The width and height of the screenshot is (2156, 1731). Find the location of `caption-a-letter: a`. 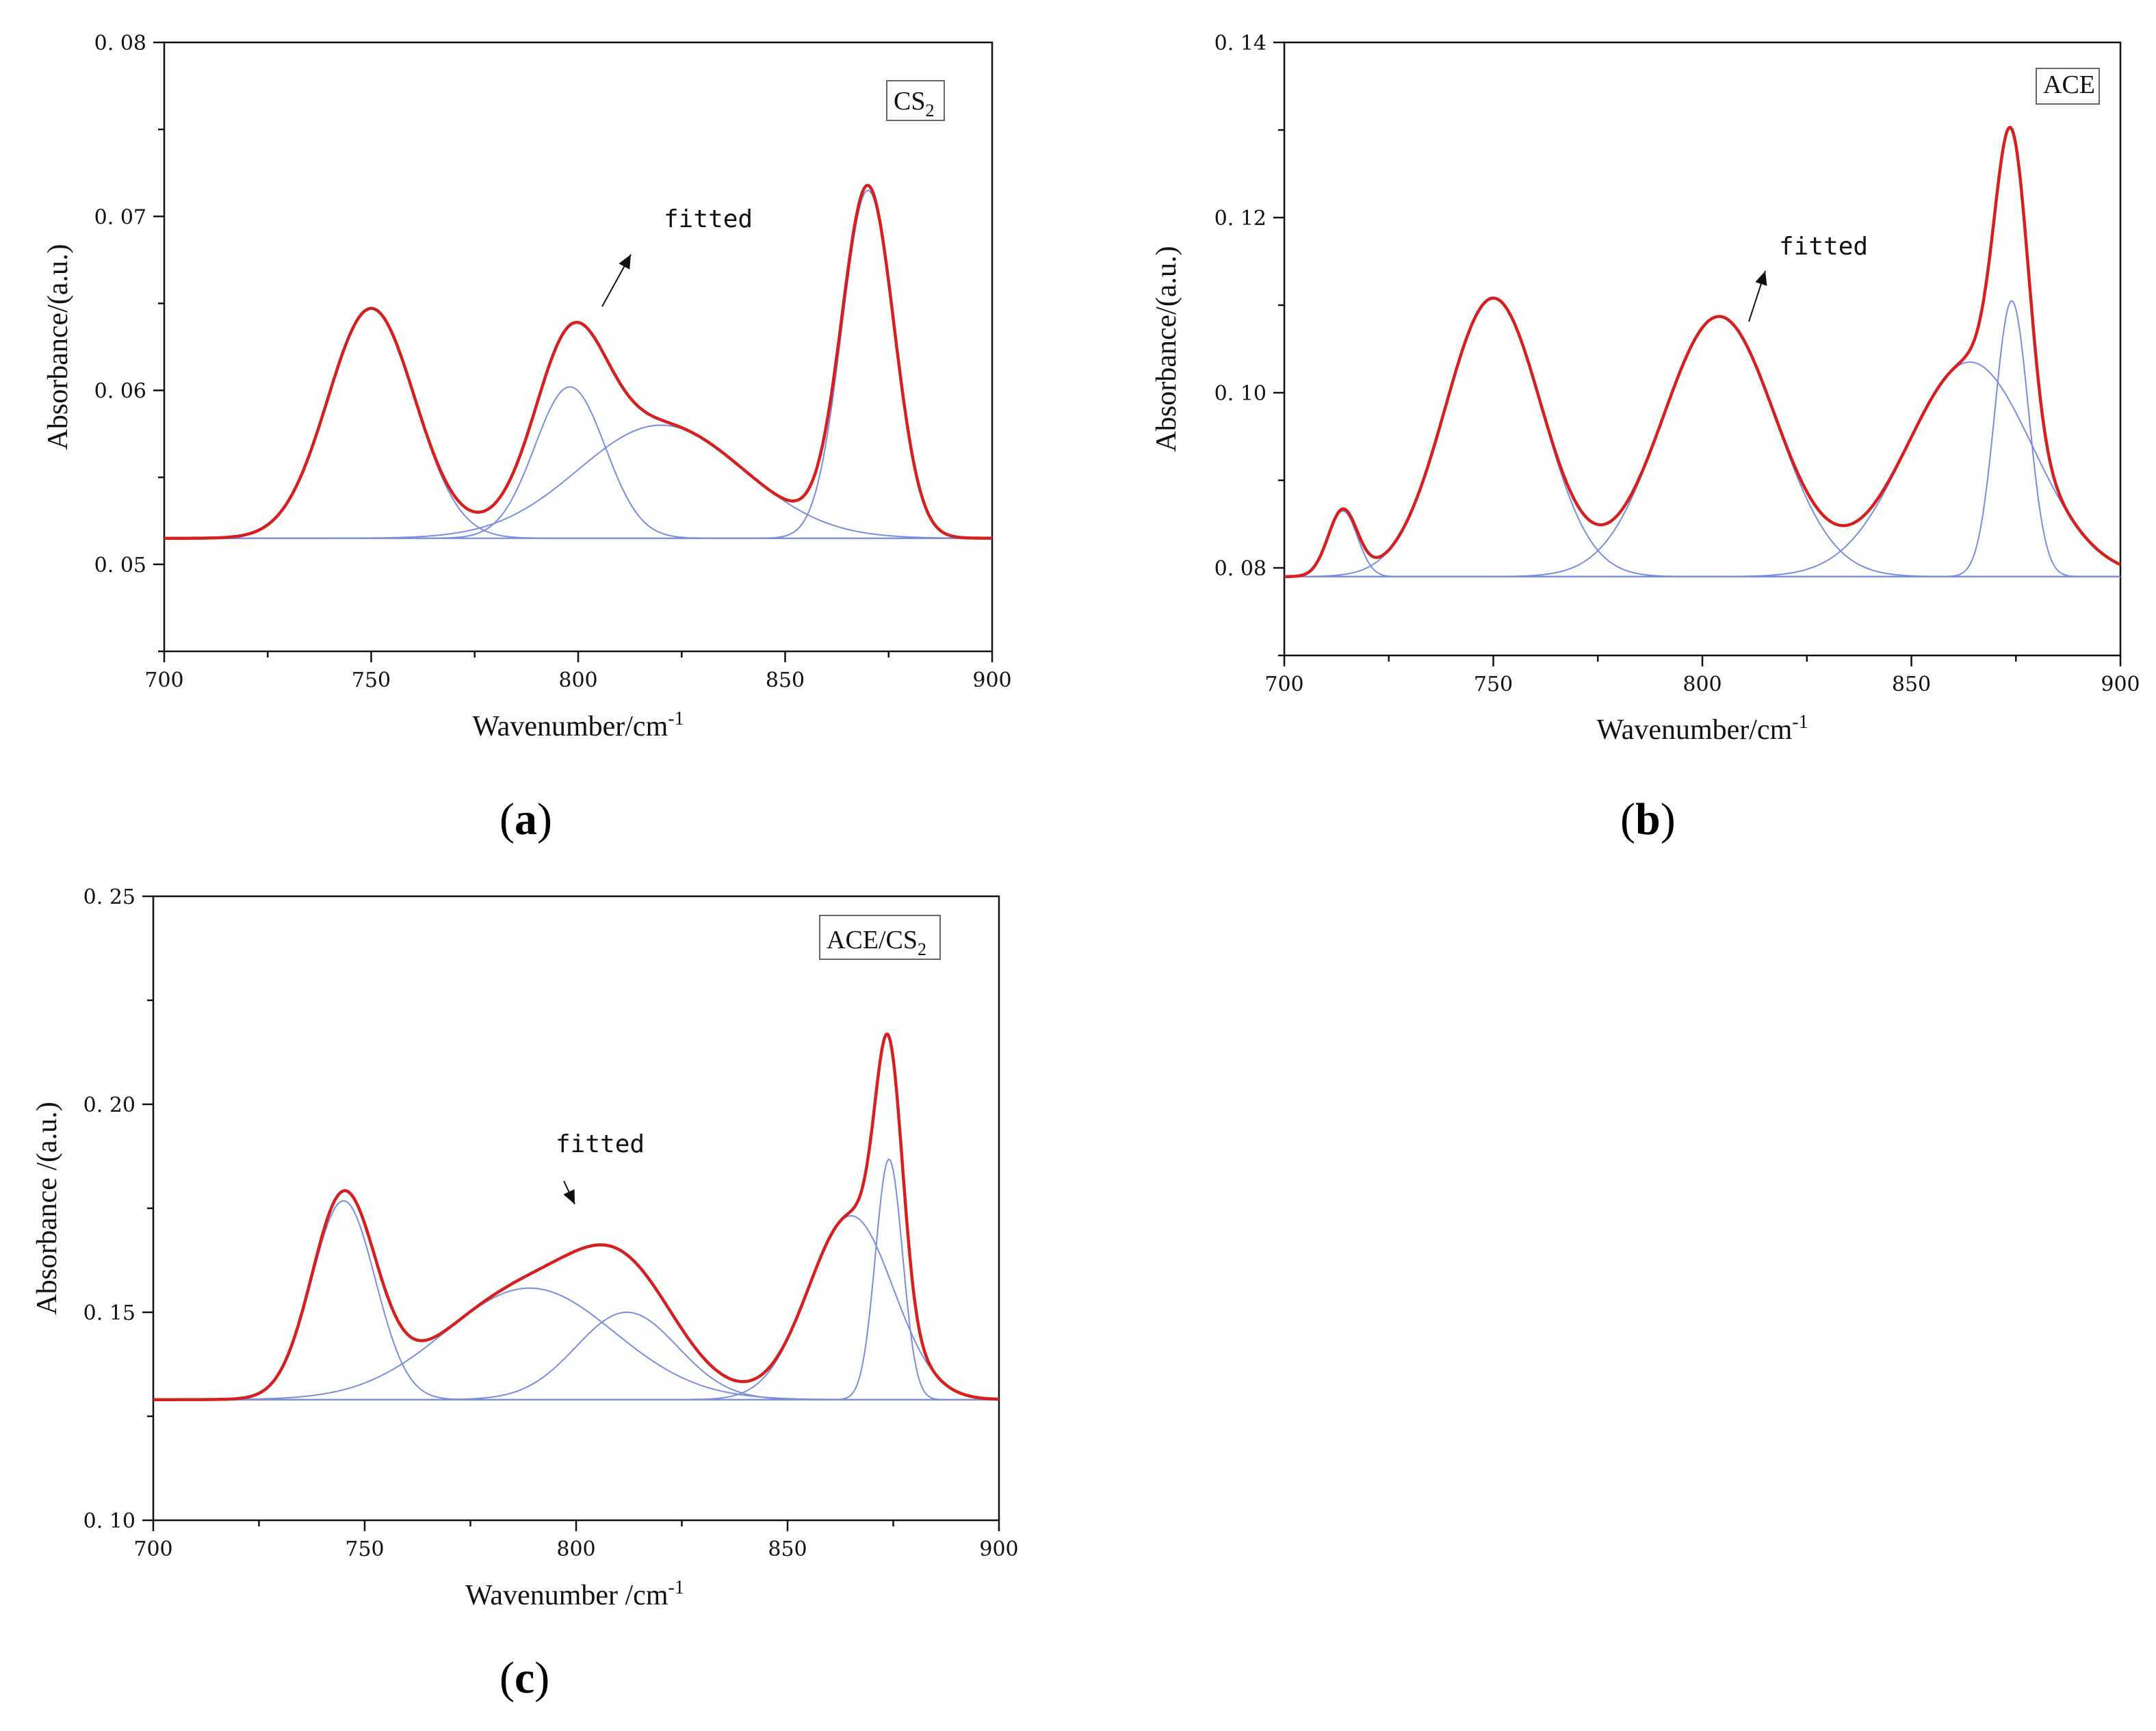

caption-a-letter: a is located at coordinates (525, 819).